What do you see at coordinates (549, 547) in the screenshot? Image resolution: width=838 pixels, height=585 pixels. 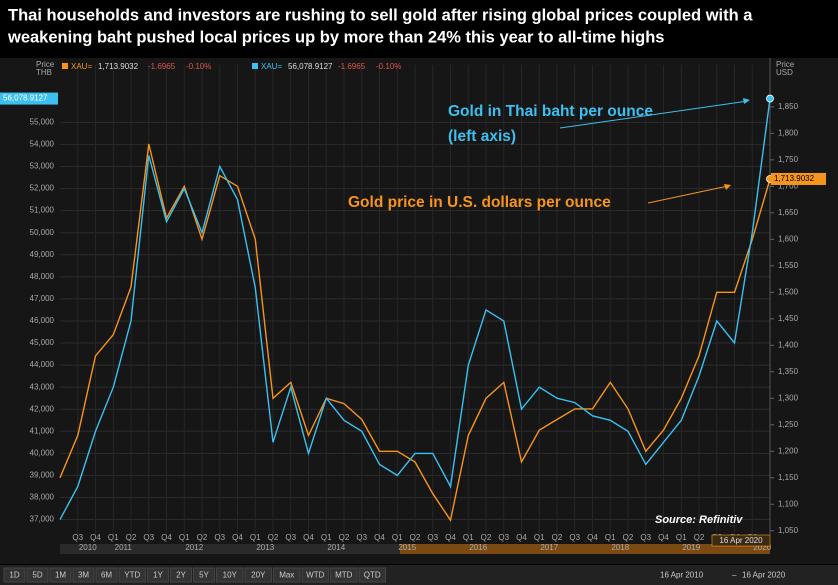 I see `x-year-label: 2017` at bounding box center [549, 547].